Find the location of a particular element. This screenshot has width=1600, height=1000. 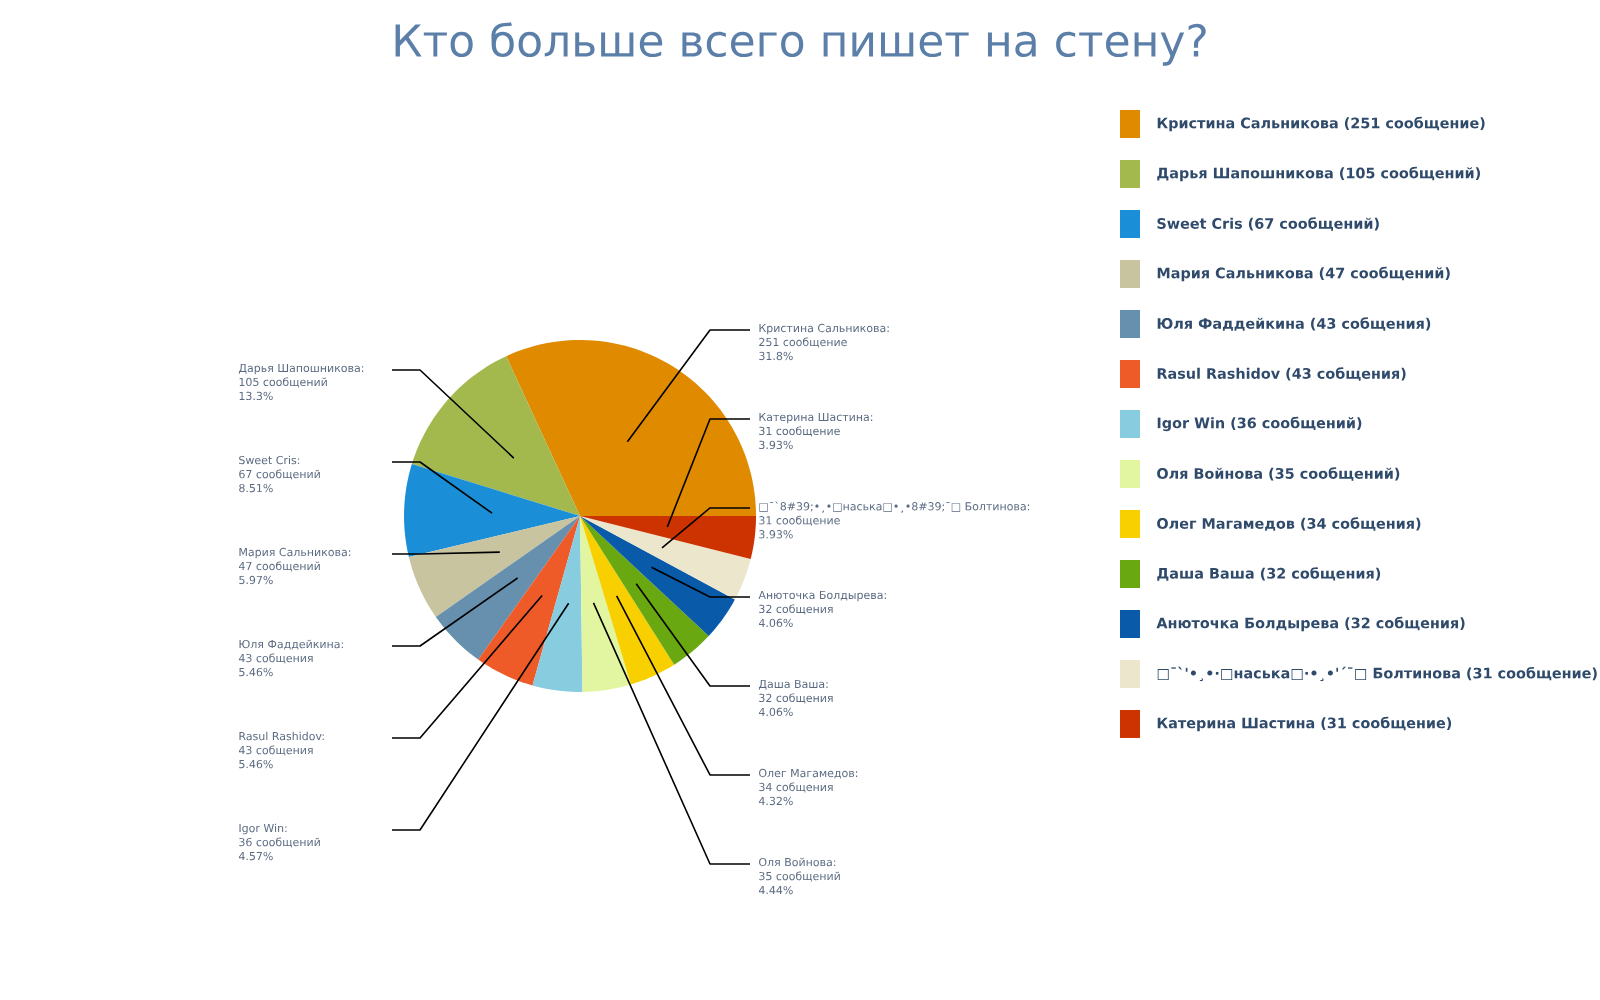

chart-title: Кто больше всего пишет на стену? is located at coordinates (800, 44).